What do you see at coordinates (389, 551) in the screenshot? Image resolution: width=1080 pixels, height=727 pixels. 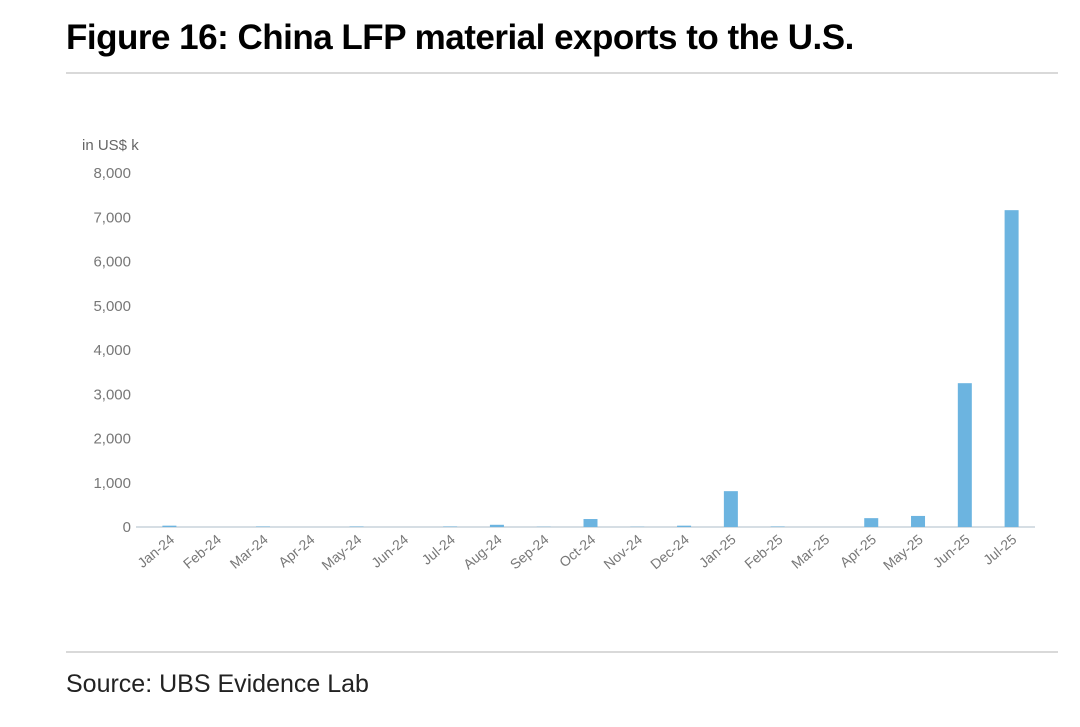 I see `x-tick-label: Jun-24` at bounding box center [389, 551].